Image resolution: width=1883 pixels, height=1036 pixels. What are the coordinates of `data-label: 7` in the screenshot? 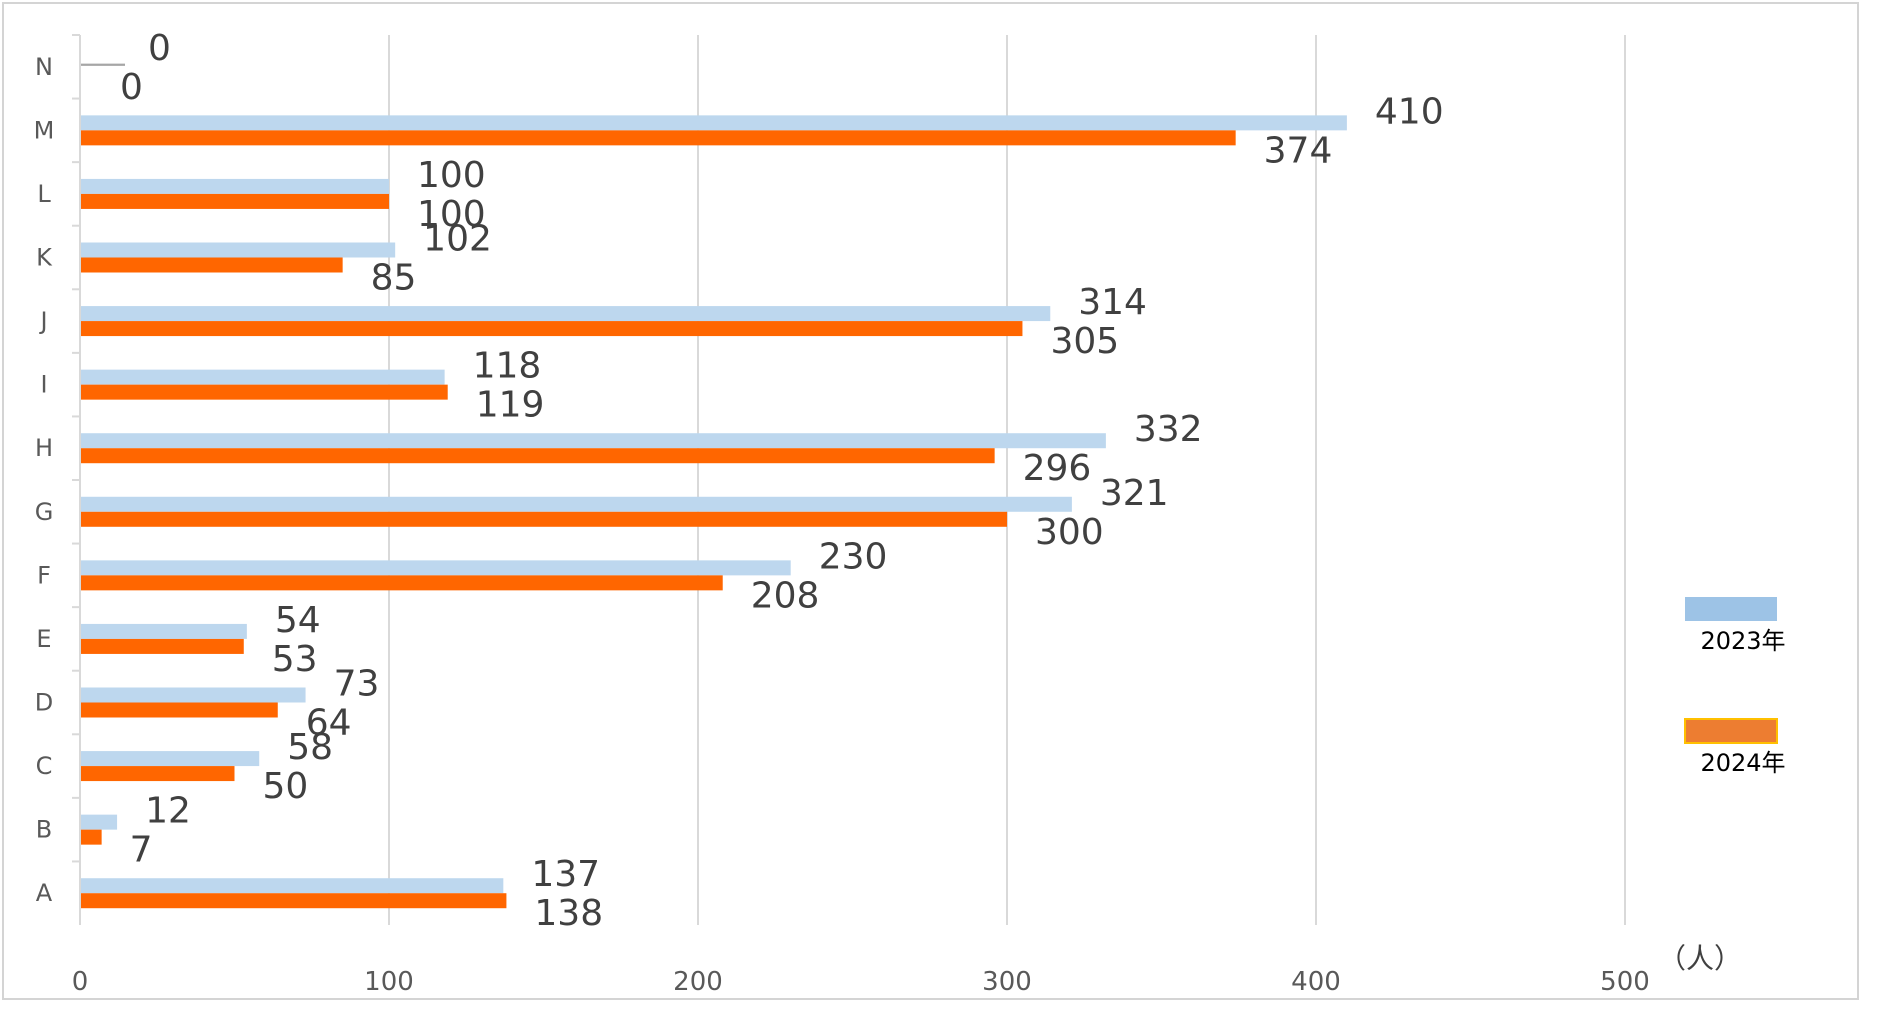 It's located at (141, 850).